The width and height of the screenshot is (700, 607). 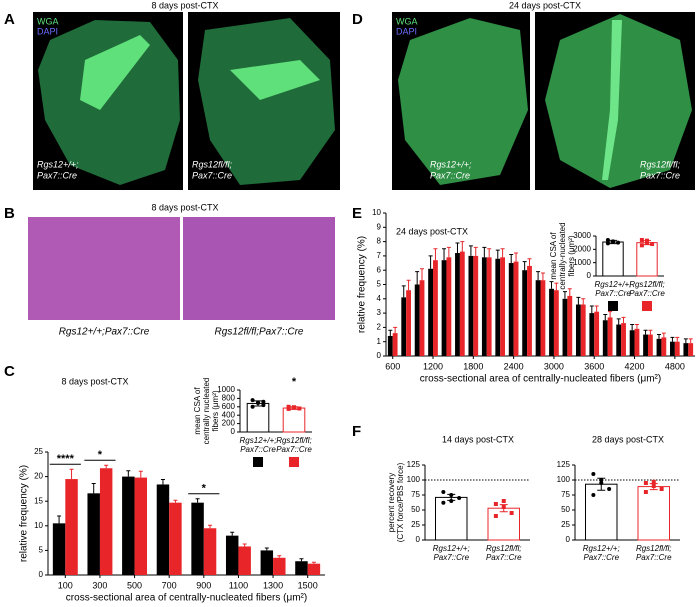 What do you see at coordinates (99, 585) in the screenshot?
I see `x-tick-label: 300` at bounding box center [99, 585].